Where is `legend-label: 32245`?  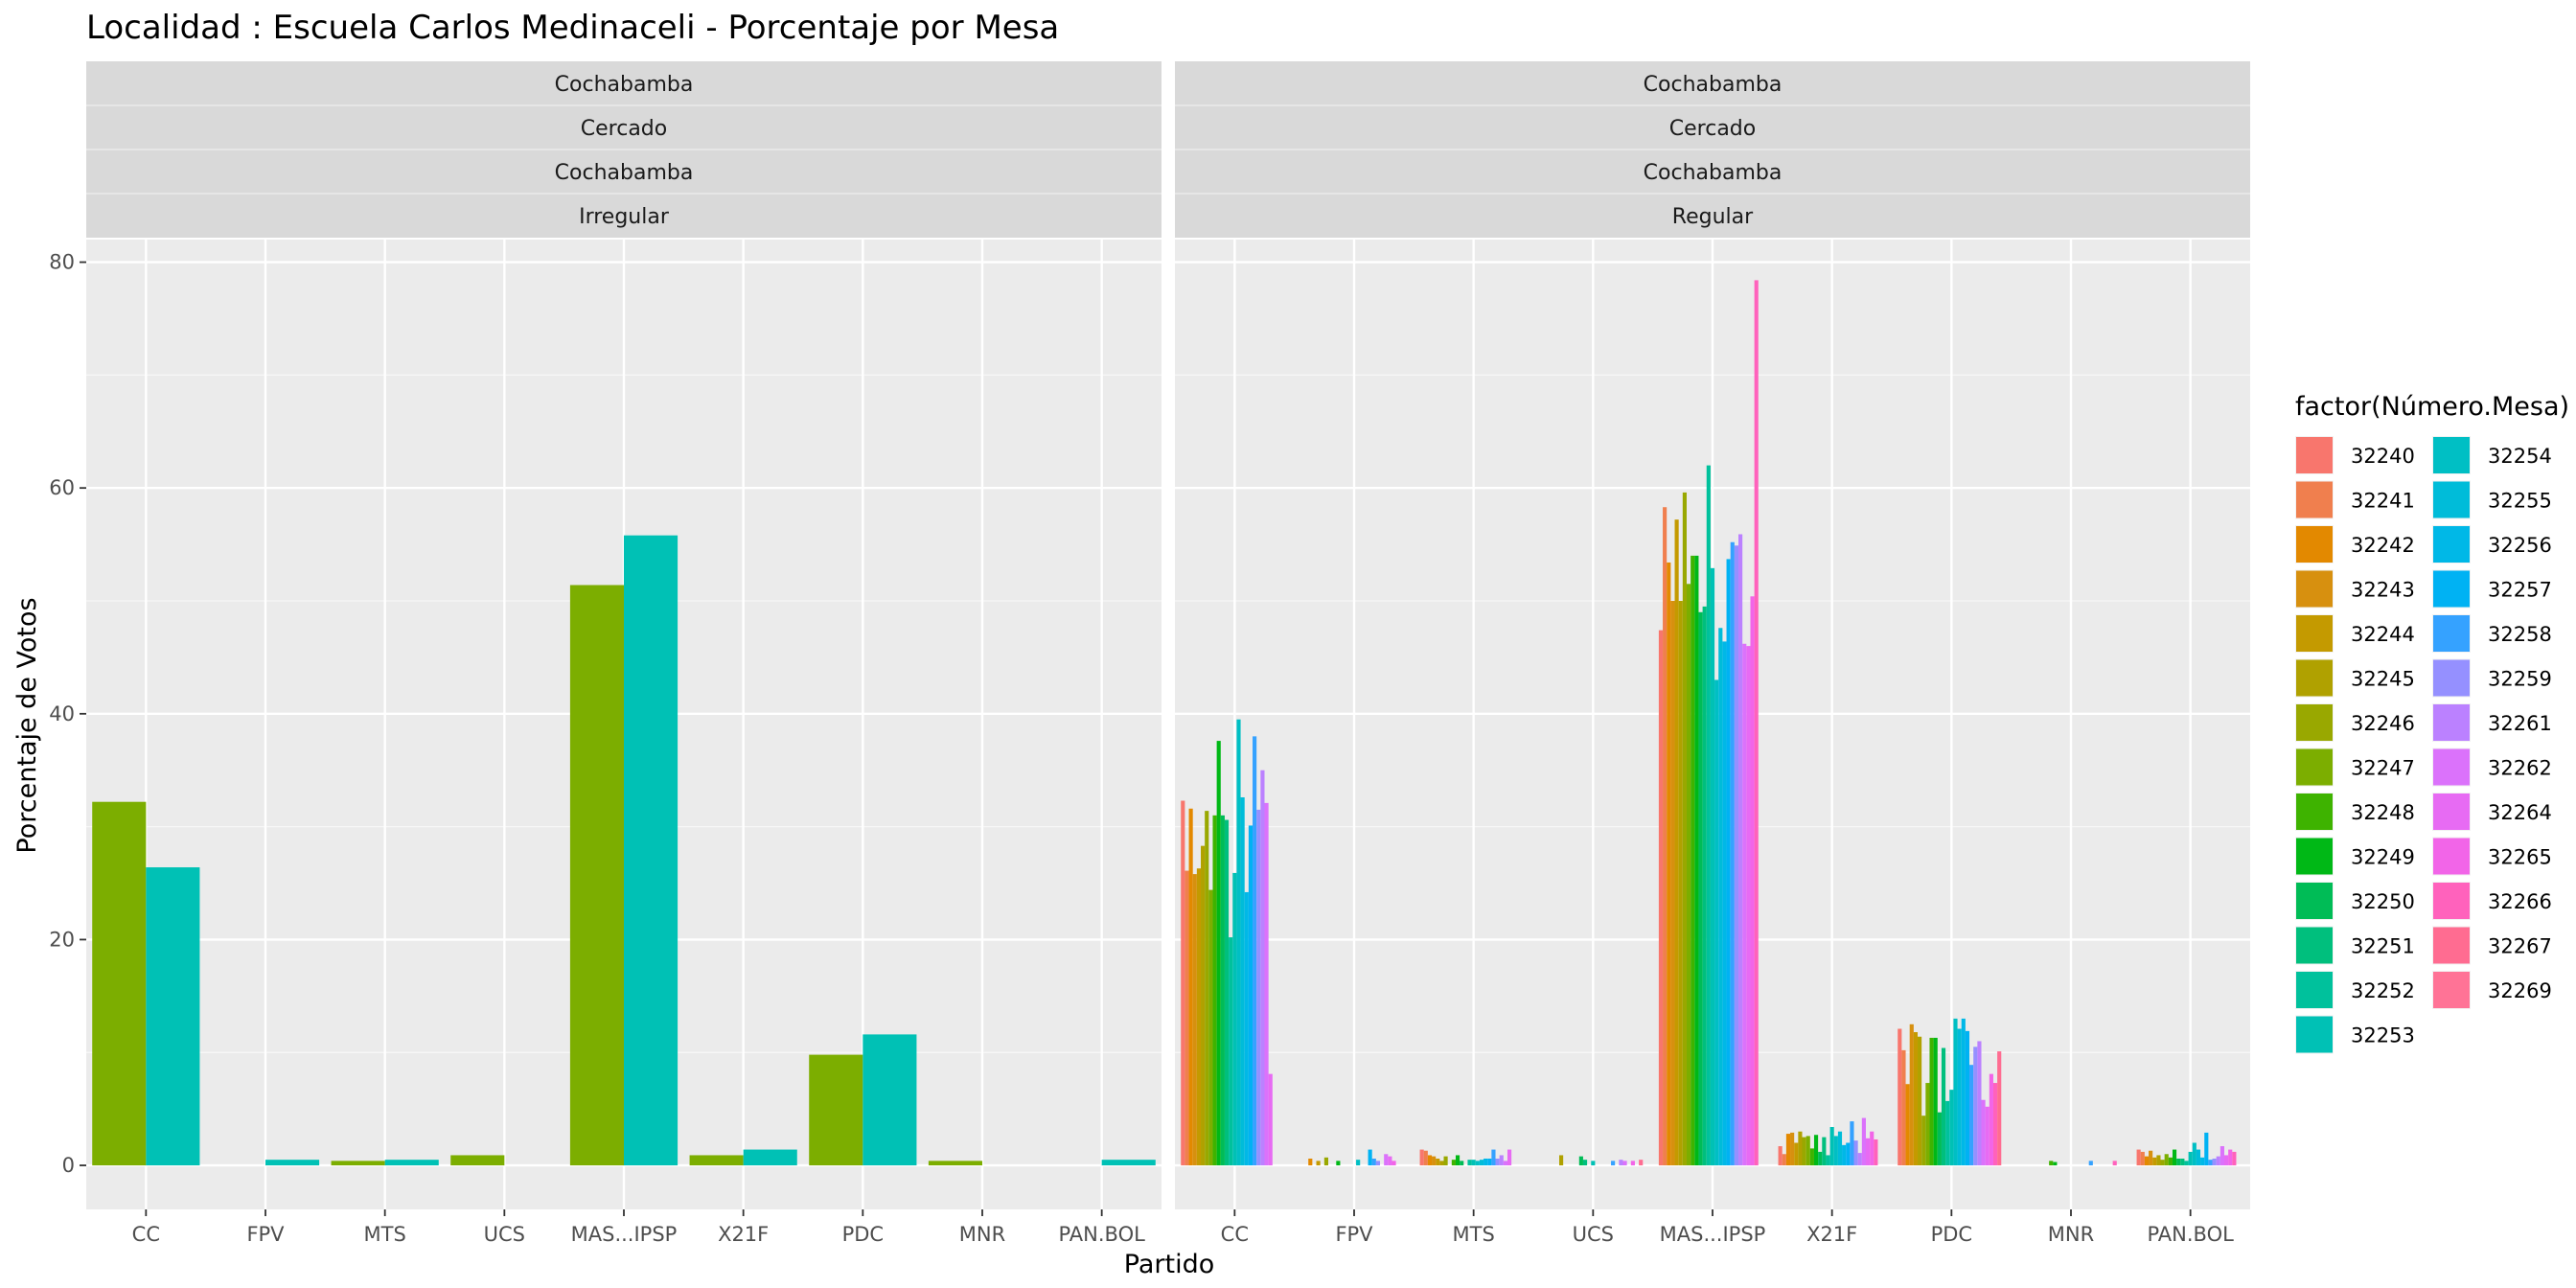
legend-label: 32245 is located at coordinates (2383, 679).